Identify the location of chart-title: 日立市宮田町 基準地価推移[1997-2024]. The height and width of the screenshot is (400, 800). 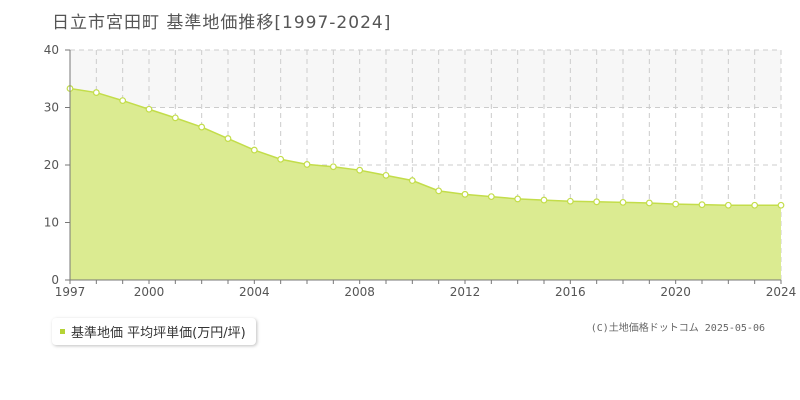
(222, 23).